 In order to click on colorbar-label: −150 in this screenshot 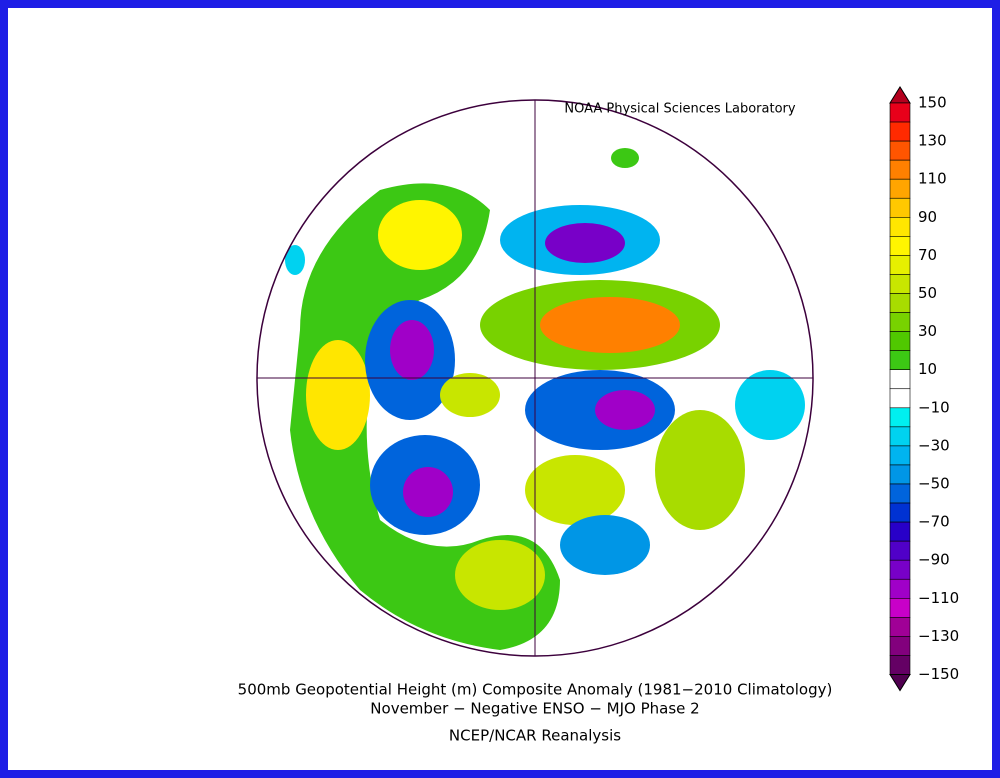, I will do `click(938, 674)`.